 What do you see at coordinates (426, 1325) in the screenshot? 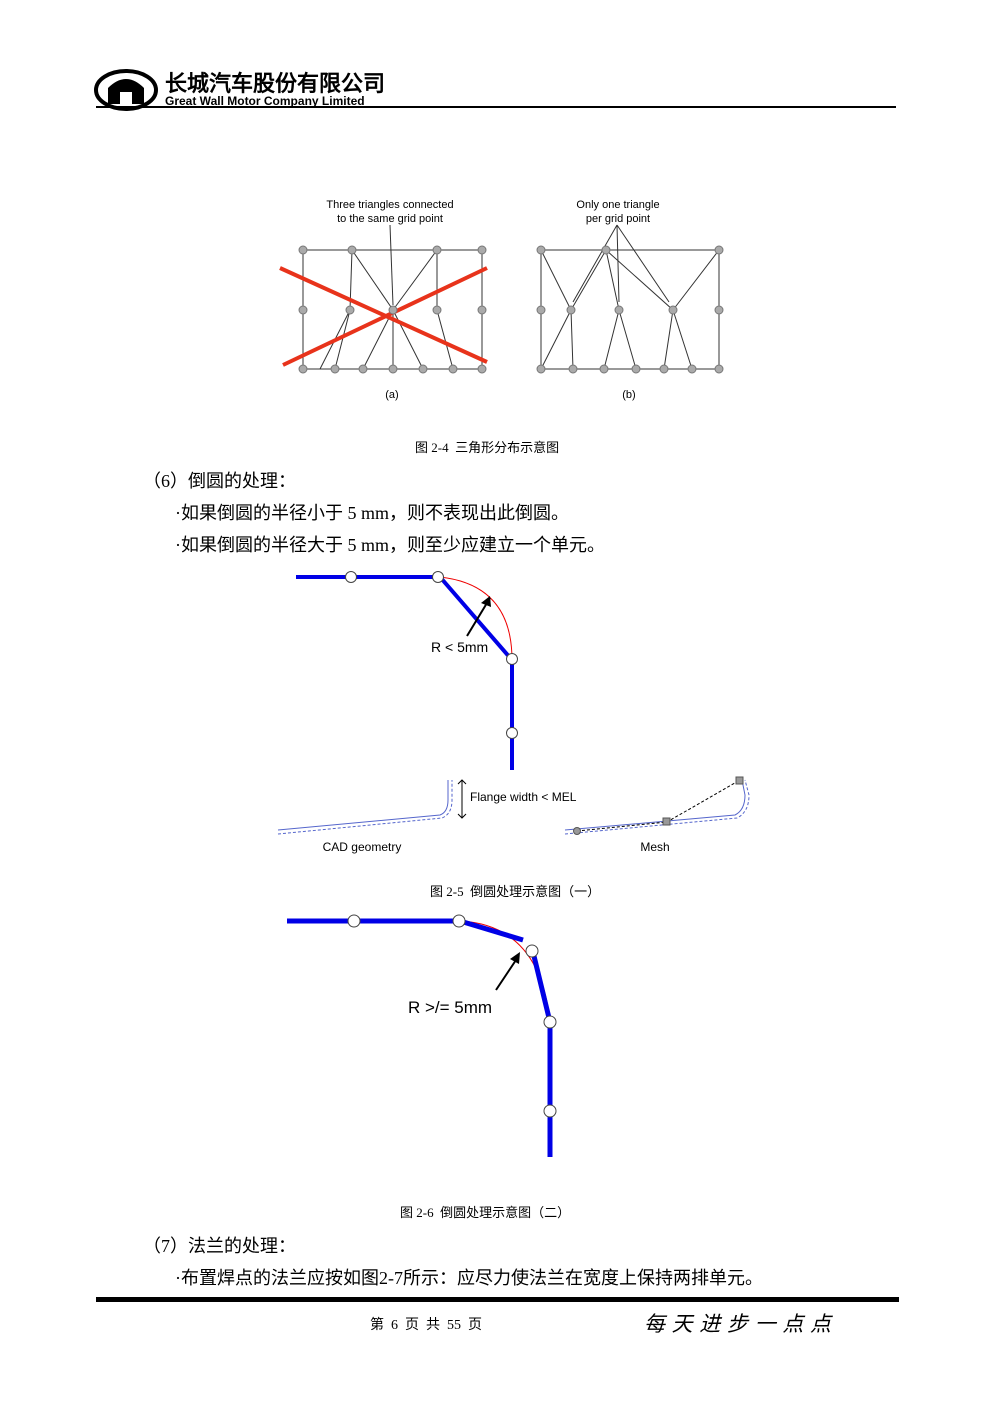
I see `page-number: 第 6 页 共 55 页` at bounding box center [426, 1325].